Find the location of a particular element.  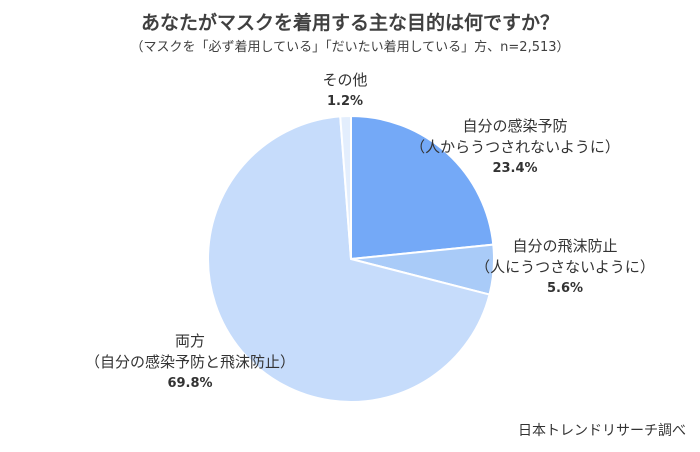

slice-note: （人にうつさないように） is located at coordinates (565, 267).